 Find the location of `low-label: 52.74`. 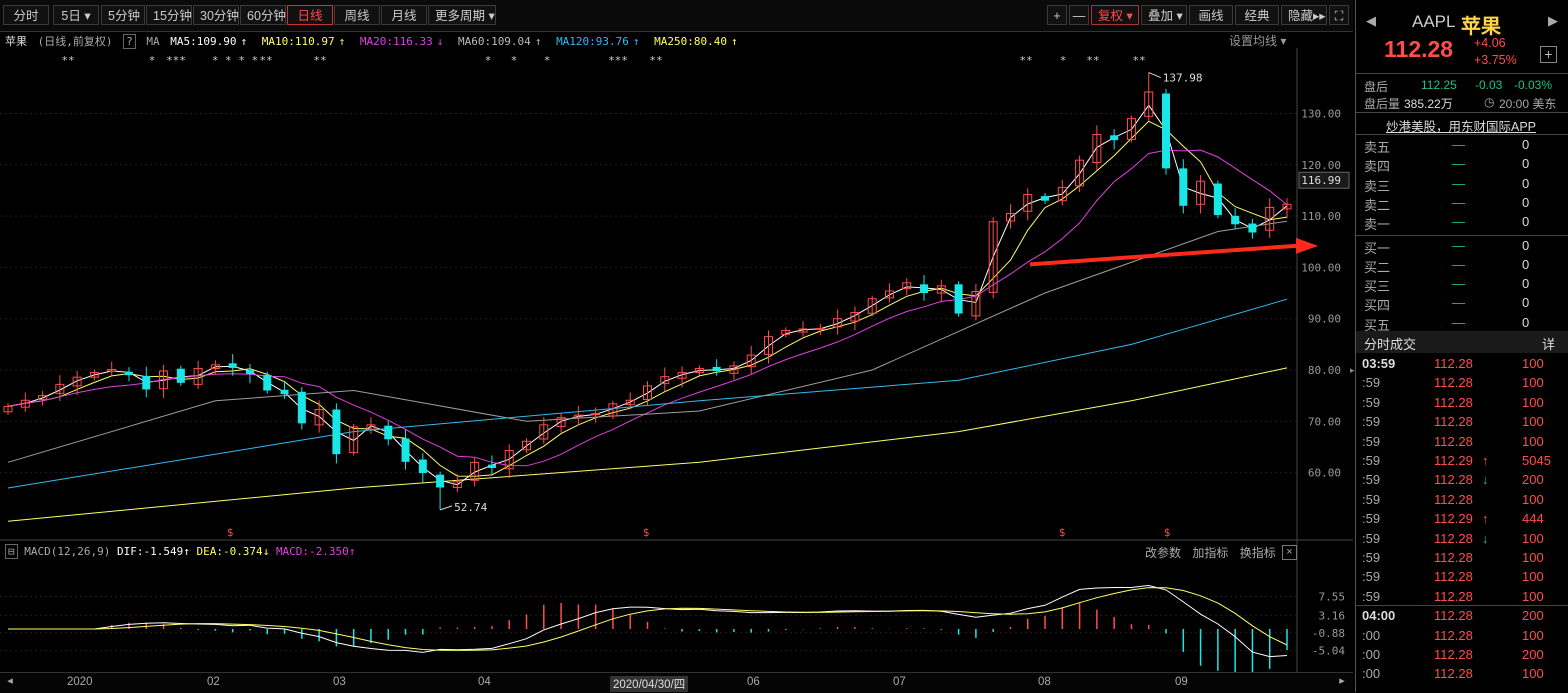

low-label: 52.74 is located at coordinates (470, 507).